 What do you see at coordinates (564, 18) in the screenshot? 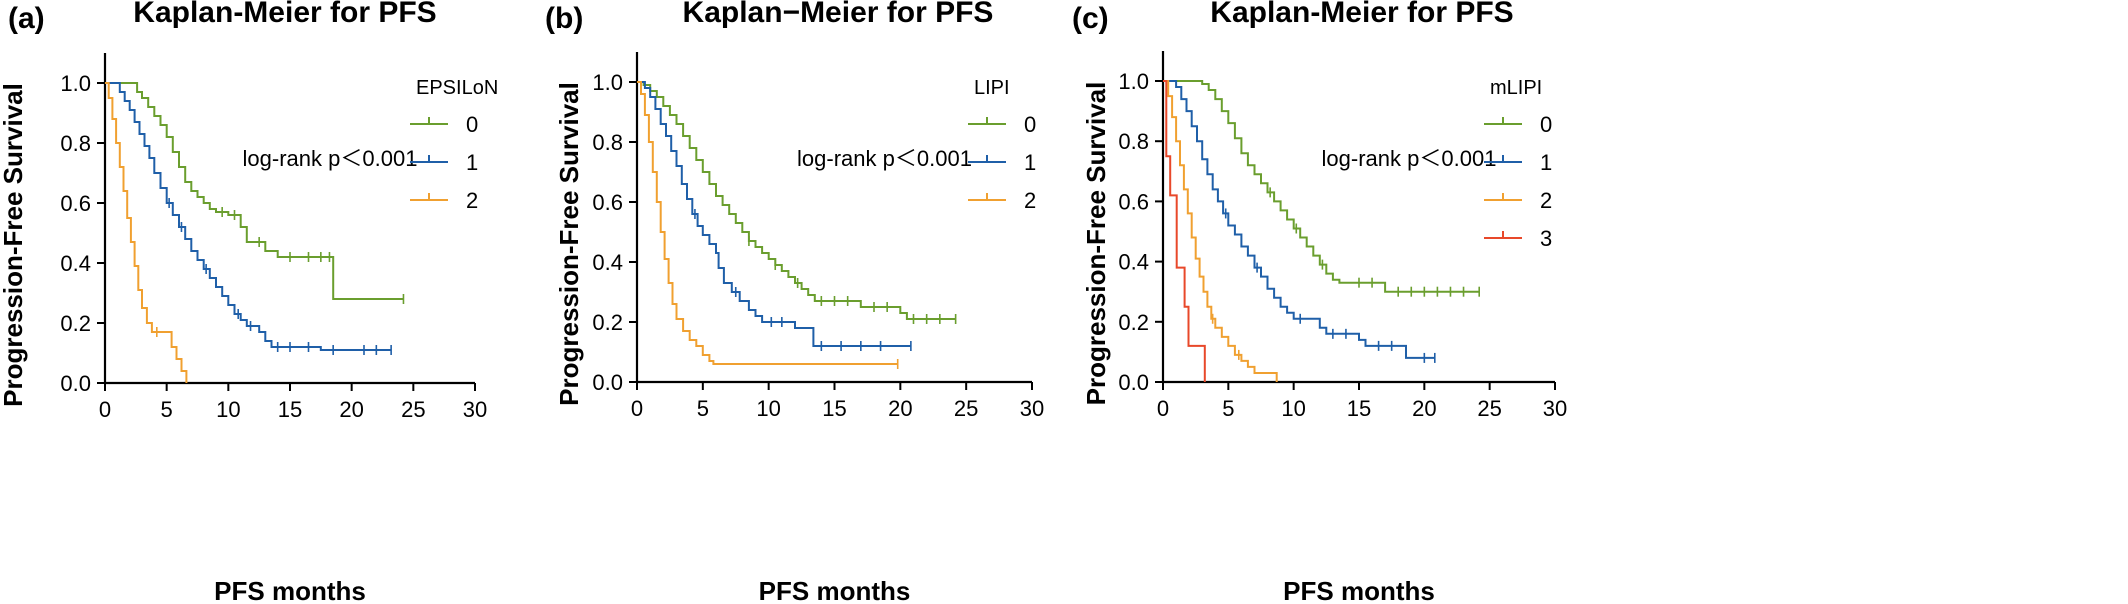
I see `panel-label: (b)` at bounding box center [564, 18].